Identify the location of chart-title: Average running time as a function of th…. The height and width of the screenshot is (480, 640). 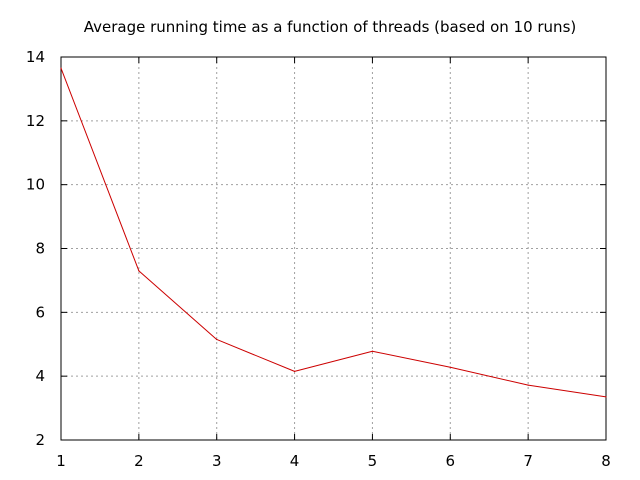
(330, 27).